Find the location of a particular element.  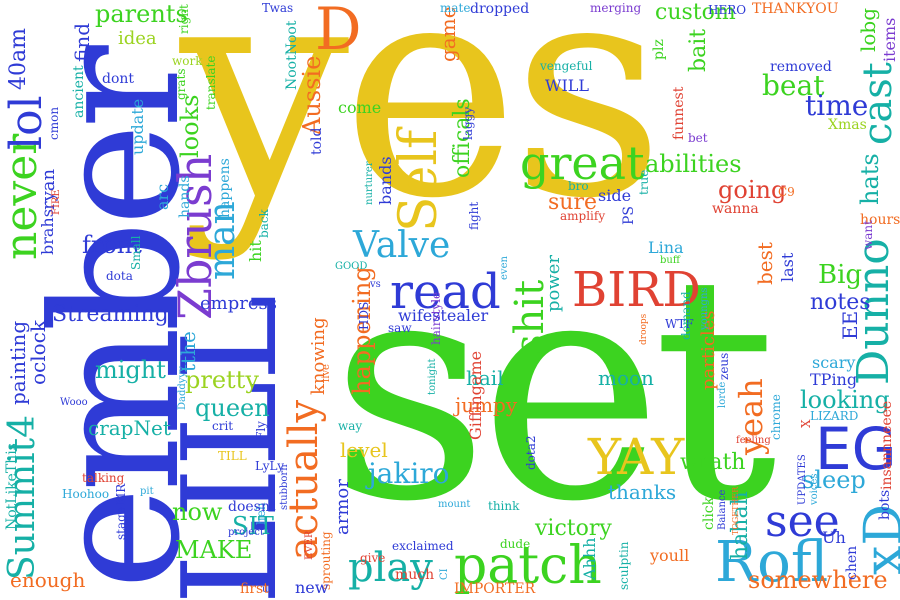

word-find: find is located at coordinates (82, 42).